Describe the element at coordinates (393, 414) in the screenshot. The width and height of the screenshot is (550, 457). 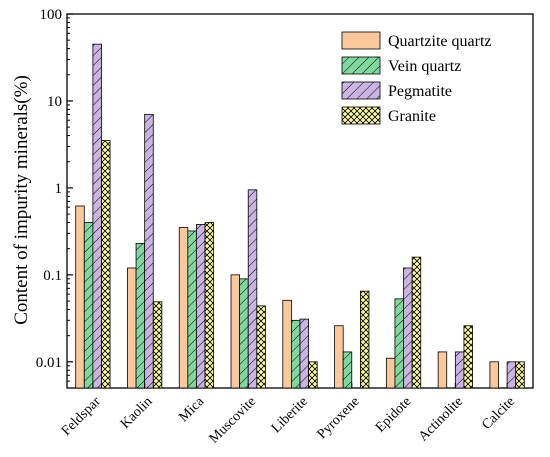
I see `x-tick-label: Epidote` at that location.